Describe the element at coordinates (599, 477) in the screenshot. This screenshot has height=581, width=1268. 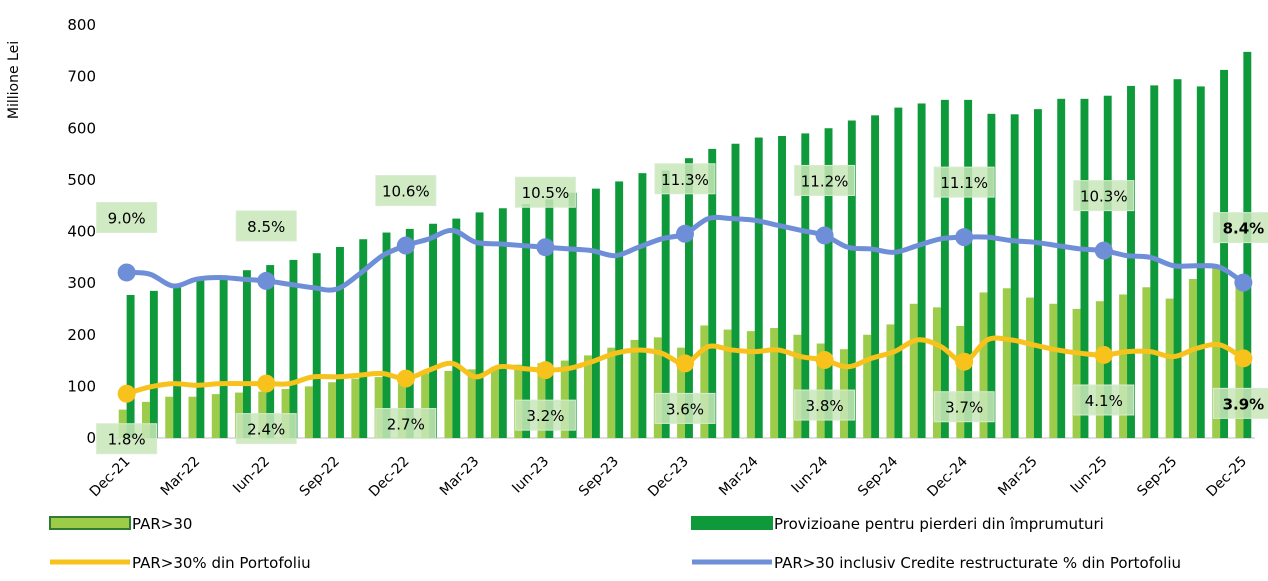
I see `x-tick-label: Sep-23` at that location.